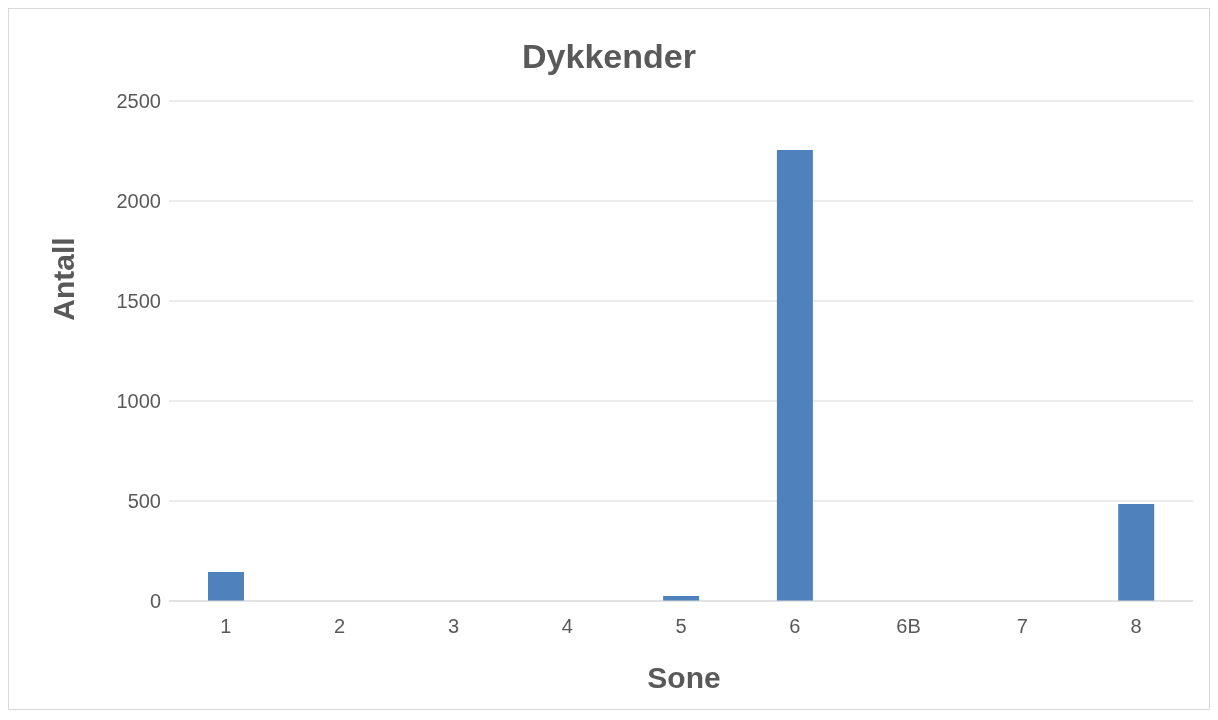 This screenshot has width=1218, height=720. Describe the element at coordinates (340, 626) in the screenshot. I see `x-tick-label: 2` at that location.